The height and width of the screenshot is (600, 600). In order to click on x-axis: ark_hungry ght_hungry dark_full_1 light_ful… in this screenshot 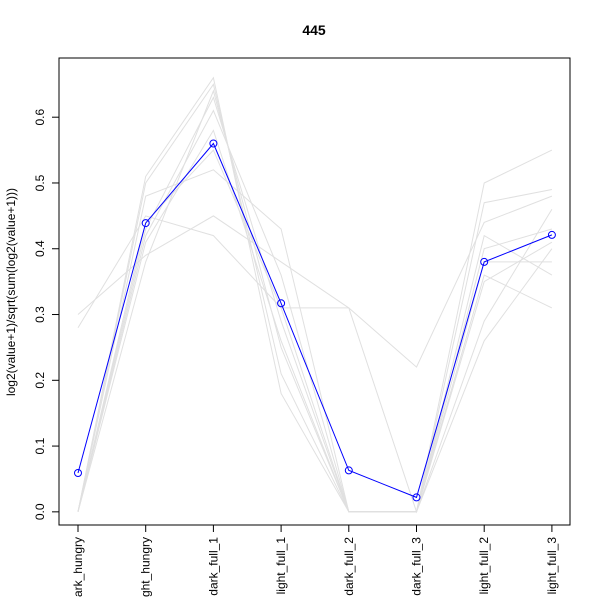, I will do `click(315, 561)`.